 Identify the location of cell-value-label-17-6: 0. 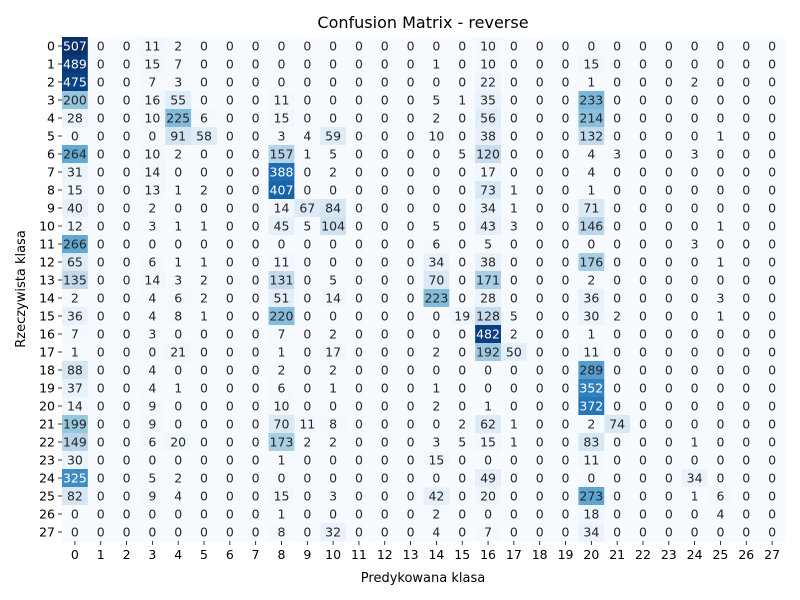
(230, 352).